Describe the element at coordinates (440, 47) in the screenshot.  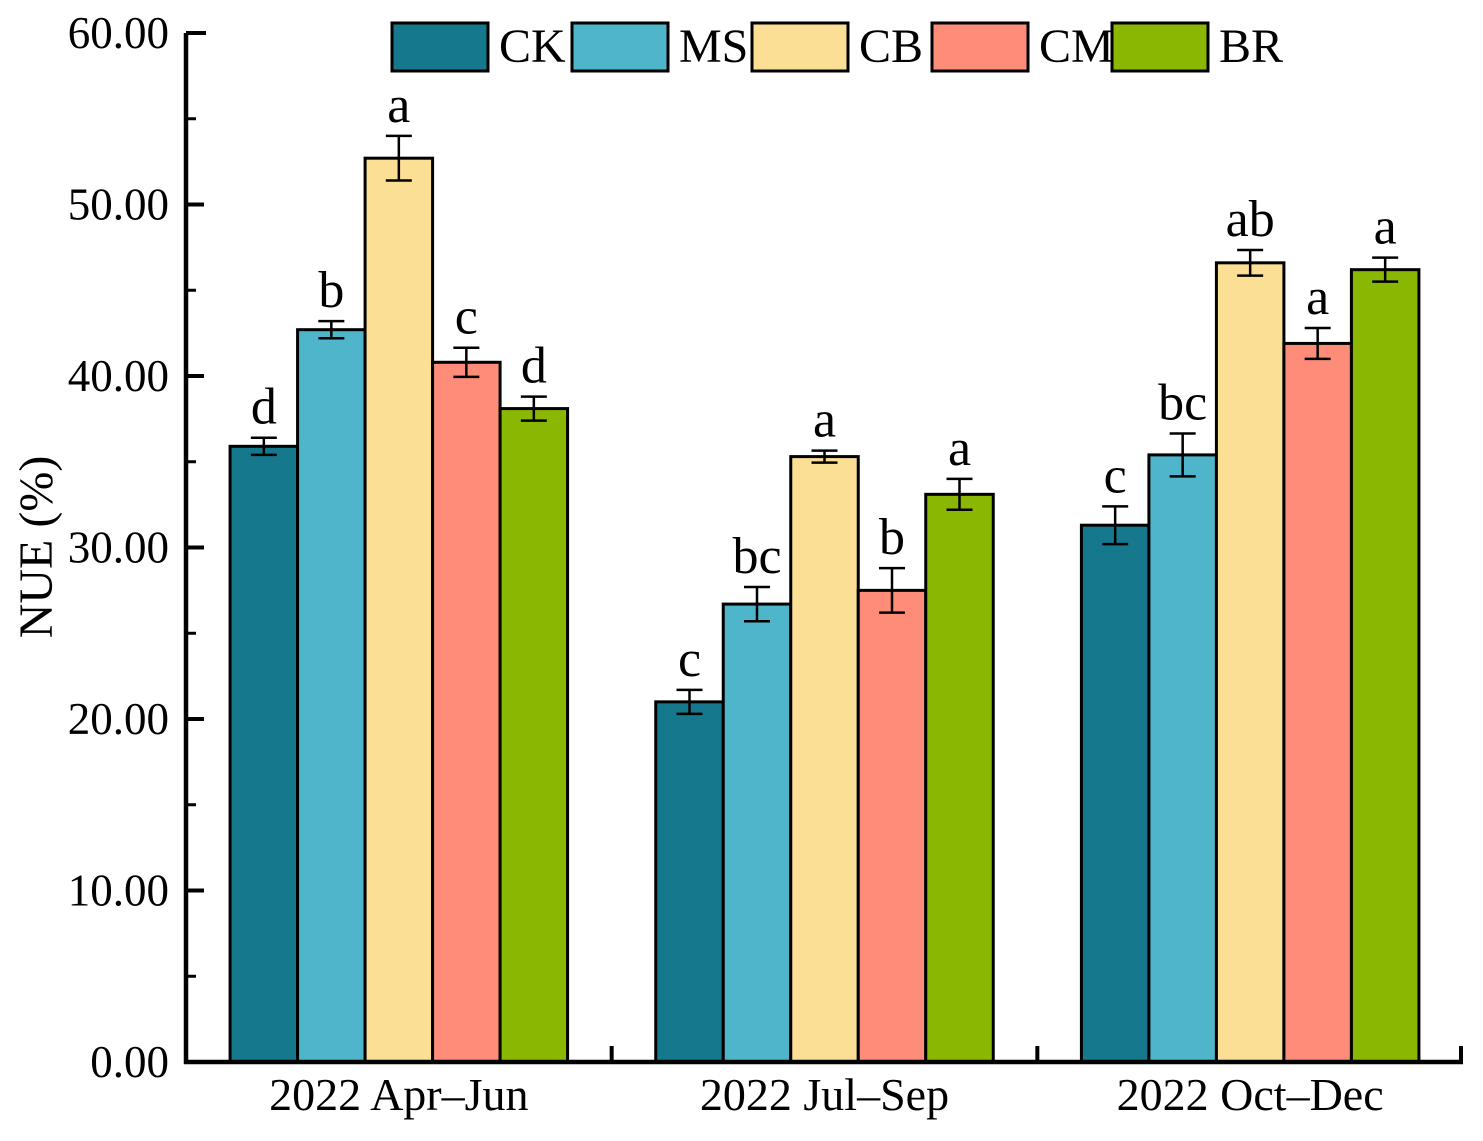
I see `legend-swatch-ck` at that location.